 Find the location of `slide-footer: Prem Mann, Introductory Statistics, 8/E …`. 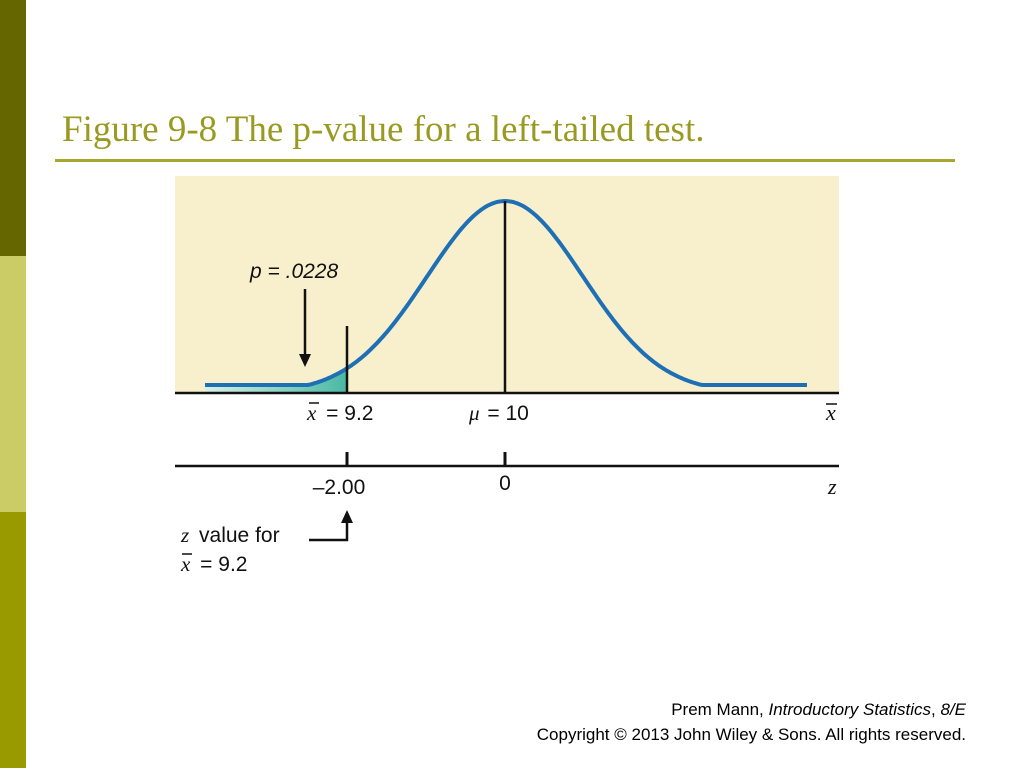

slide-footer: Prem Mann, Introductory Statistics, 8/E … is located at coordinates (751, 722).